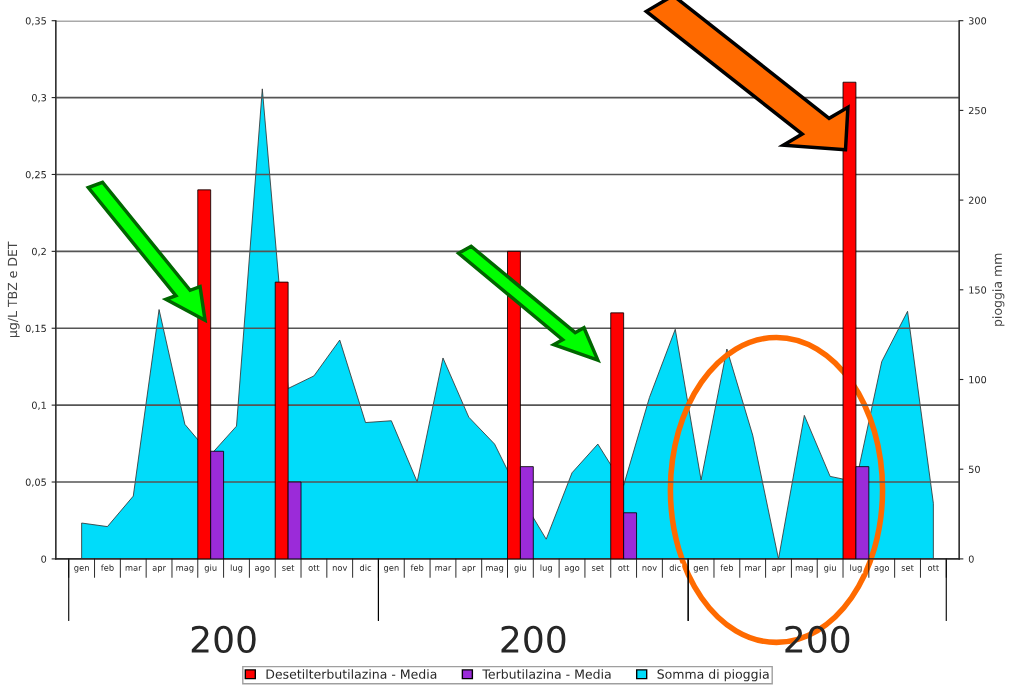 This screenshot has height=690, width=1015. What do you see at coordinates (35, 482) in the screenshot?
I see `y-tick-label: 0,05` at bounding box center [35, 482].